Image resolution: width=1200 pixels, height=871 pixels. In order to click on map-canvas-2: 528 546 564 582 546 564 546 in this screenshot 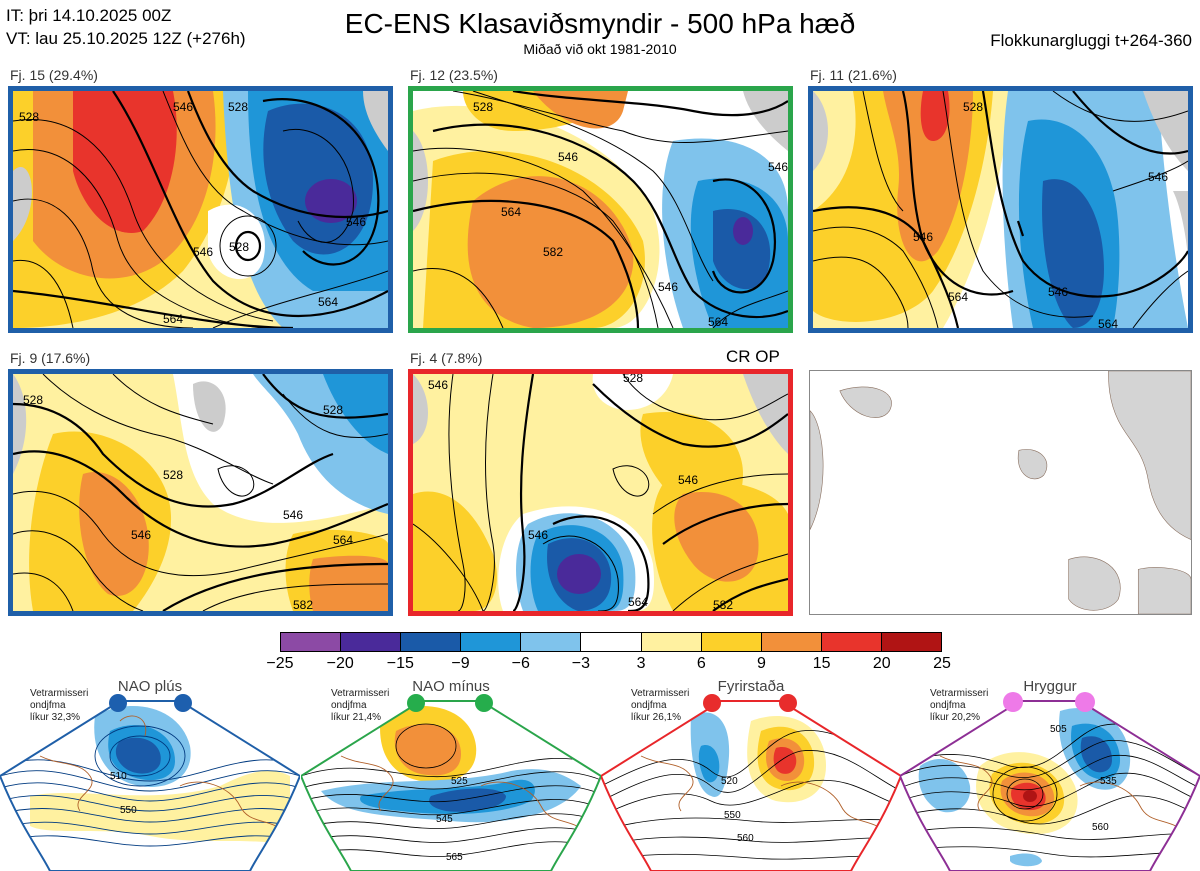, I will do `click(600, 209)`.